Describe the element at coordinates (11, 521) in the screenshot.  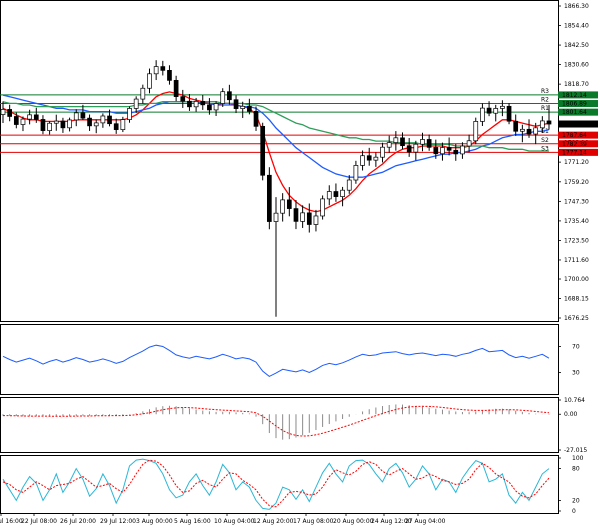
I see `x-tick-label: ul 16:00` at that location.